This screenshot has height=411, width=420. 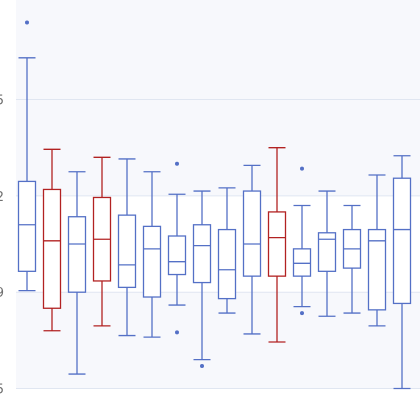 I want to click on y-tick-label: 2, so click(x=2, y=197).